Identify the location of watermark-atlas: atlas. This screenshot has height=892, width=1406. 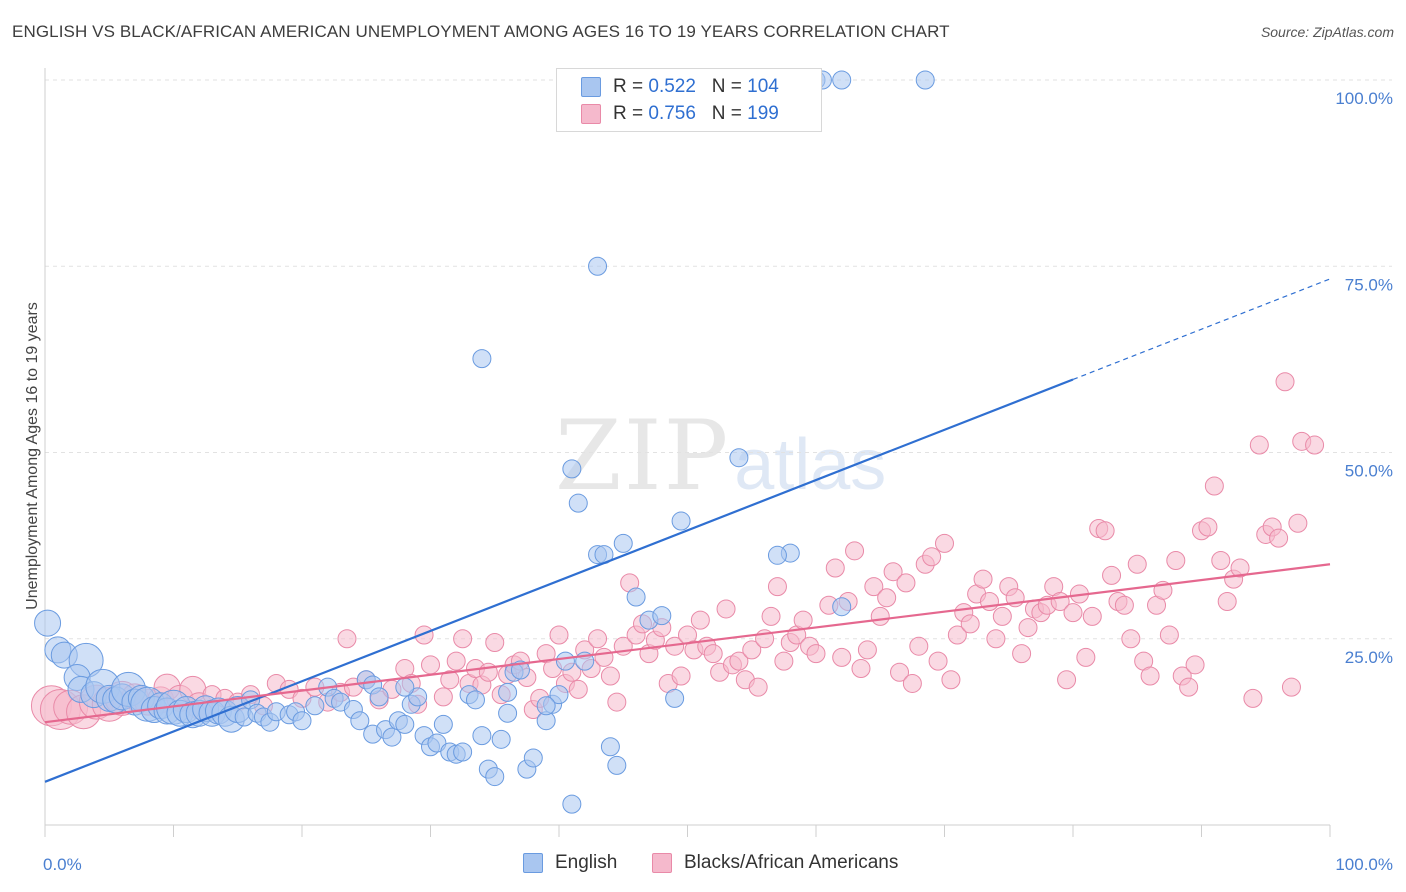
(810, 465).